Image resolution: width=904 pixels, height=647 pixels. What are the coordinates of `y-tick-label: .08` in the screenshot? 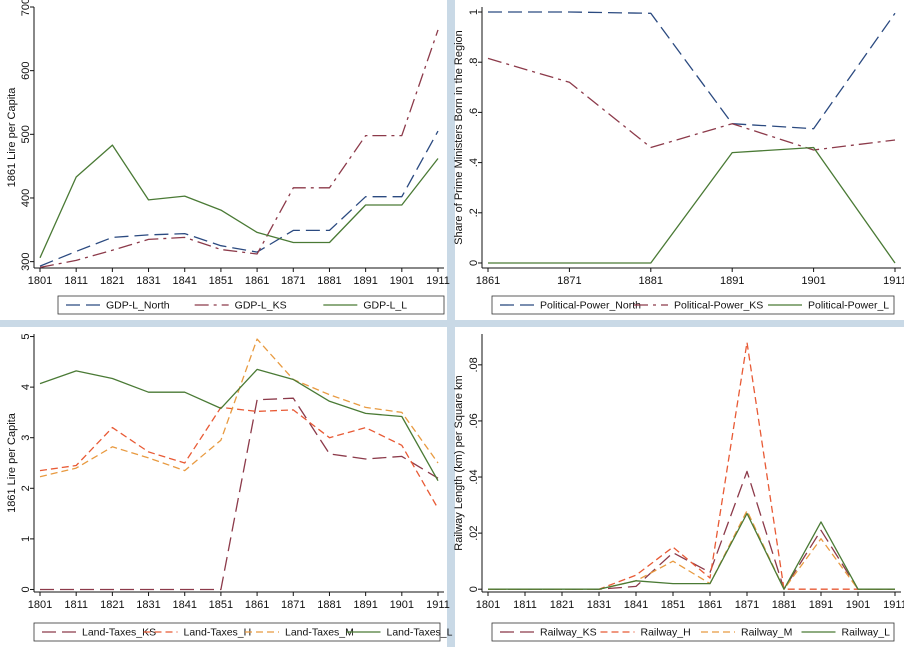 It's located at (474, 364).